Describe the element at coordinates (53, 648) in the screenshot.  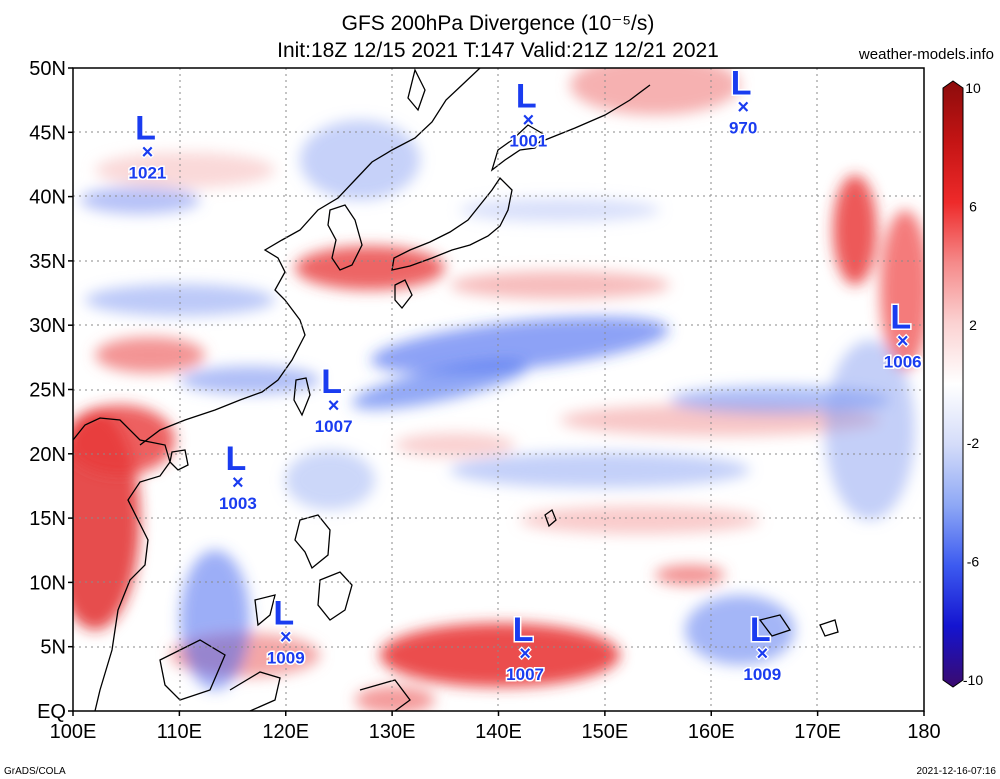
I see `lat-label: 5N` at that location.